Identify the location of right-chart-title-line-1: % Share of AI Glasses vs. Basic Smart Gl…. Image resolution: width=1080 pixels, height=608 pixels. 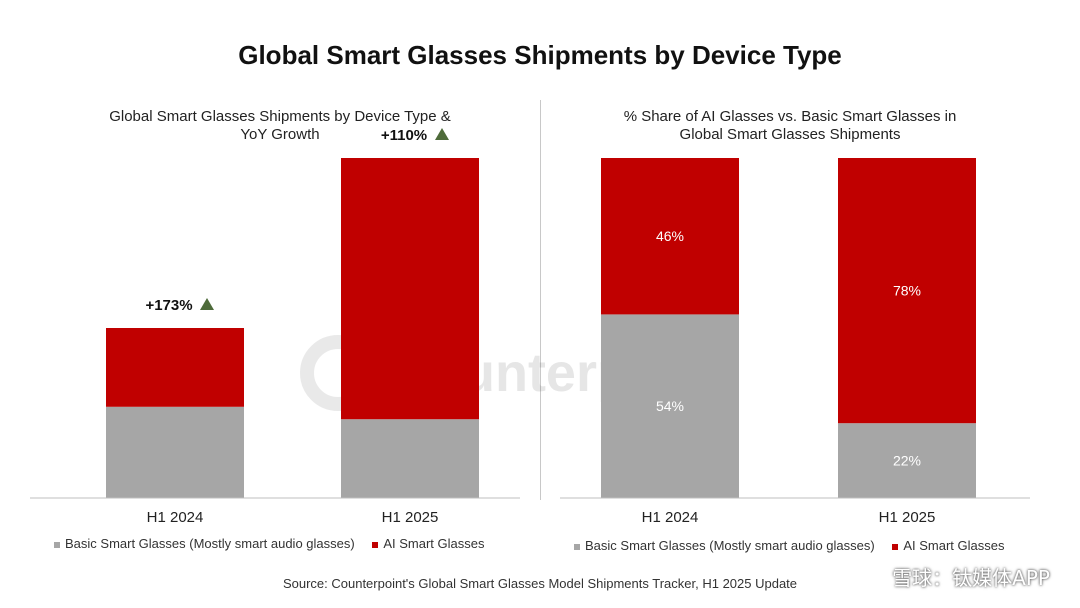
(790, 116).